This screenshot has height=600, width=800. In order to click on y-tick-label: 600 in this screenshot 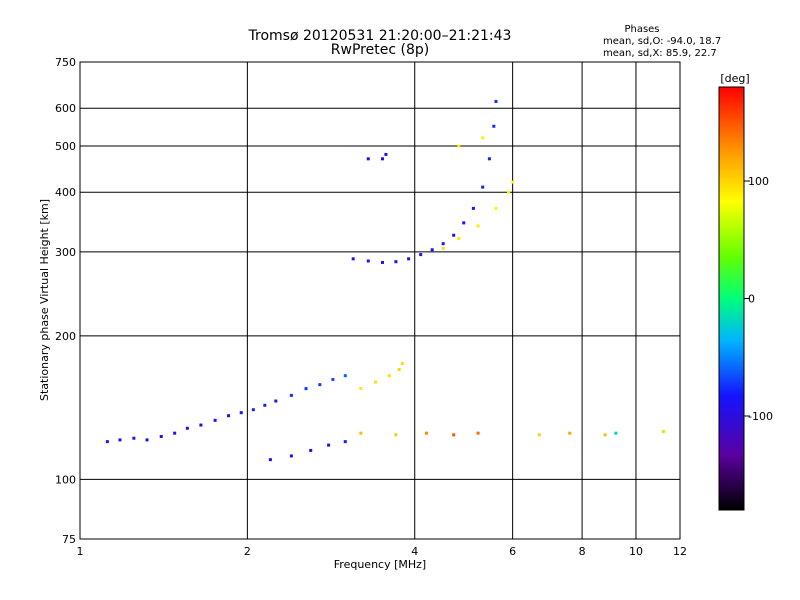, I will do `click(65, 108)`.